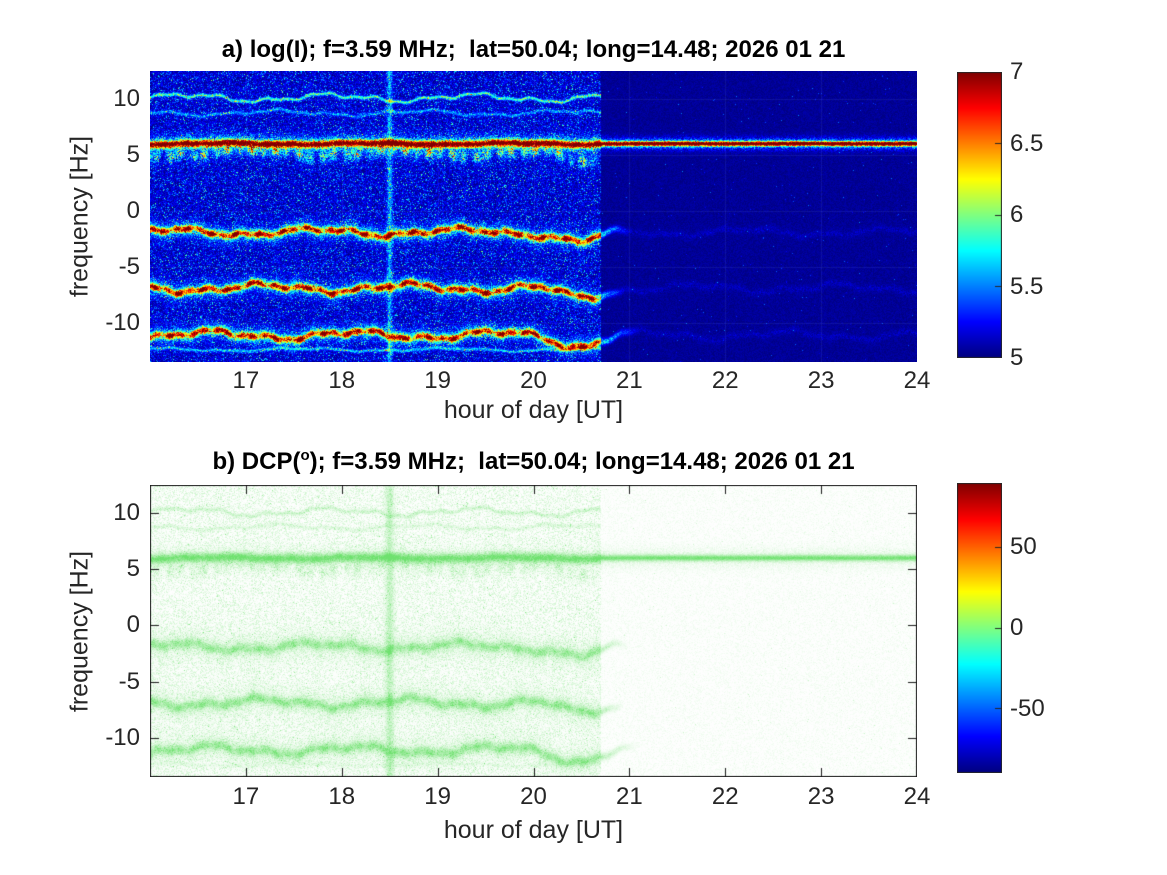 Image resolution: width=1167 pixels, height=875 pixels. Describe the element at coordinates (1023, 547) in the screenshot. I see `panel-b-colorbar-tick-50: 50` at that location.